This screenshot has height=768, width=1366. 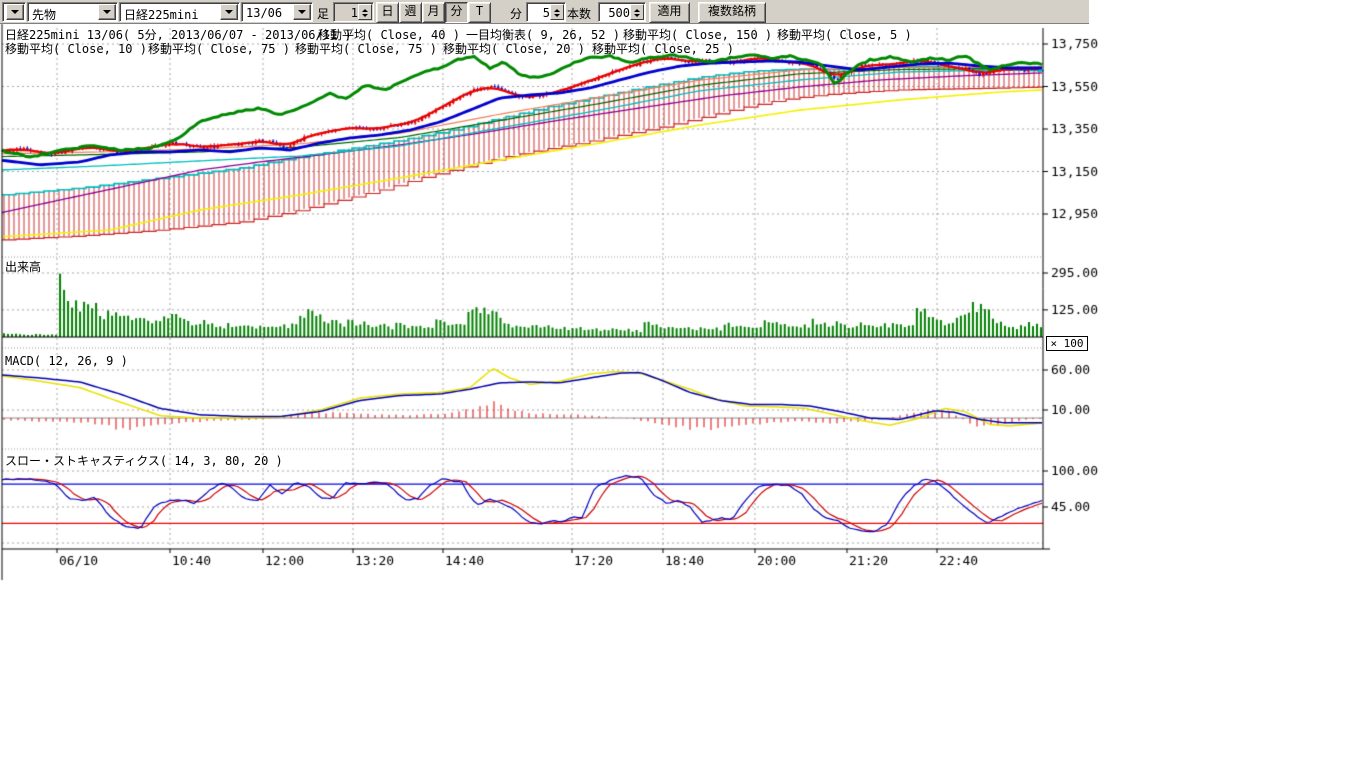 I want to click on period-minute-button: 分, so click(x=456, y=12).